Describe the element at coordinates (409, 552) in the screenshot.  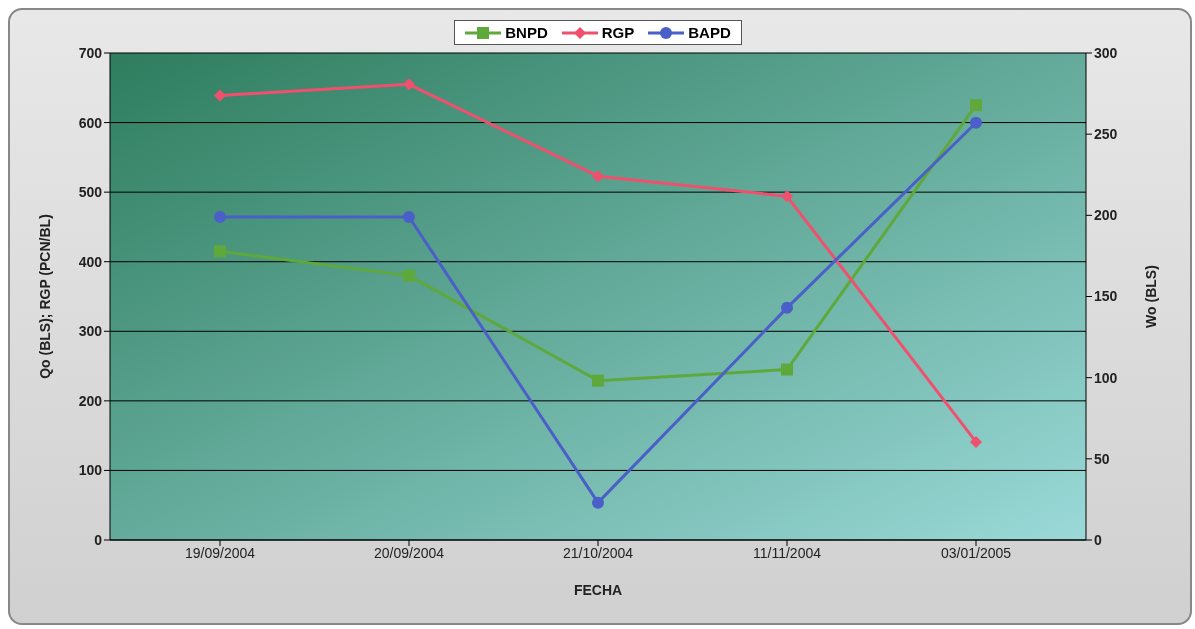
I see `x-tick-label: 20/09/2004` at that location.